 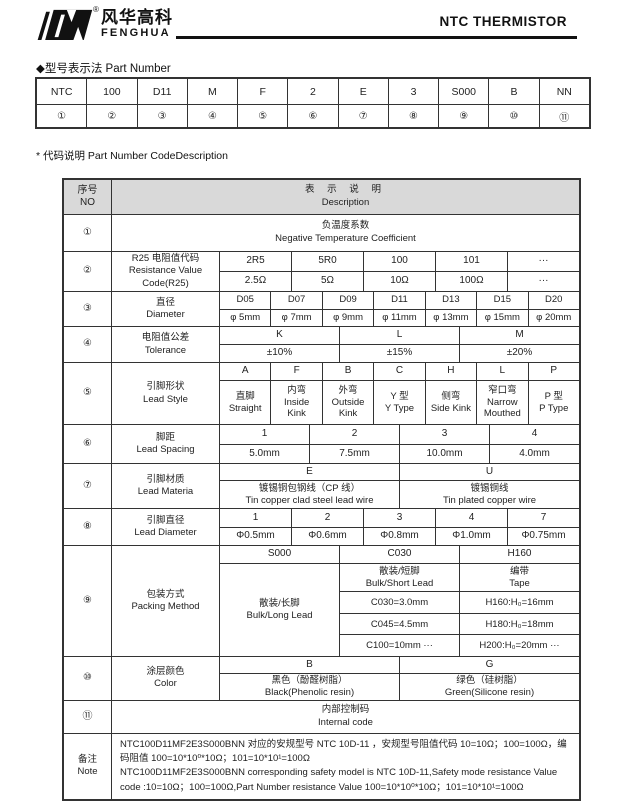 I want to click on lead-style-label: 引脚形状 Lead Style, so click(x=166, y=394).